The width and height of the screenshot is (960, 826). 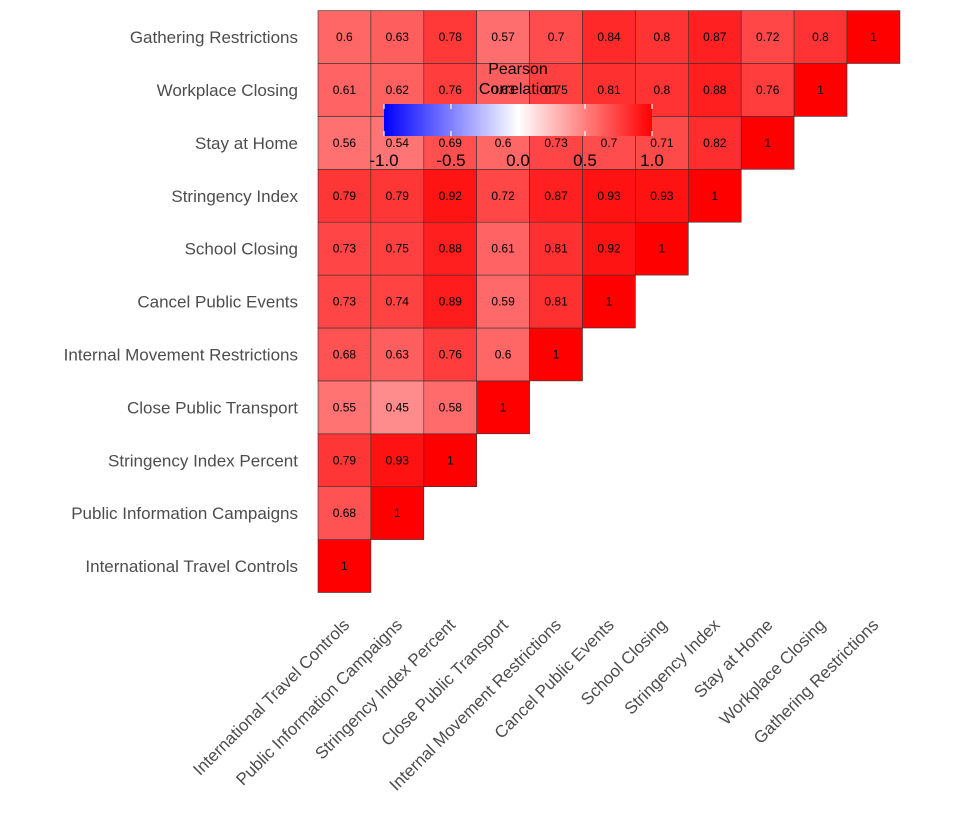 I want to click on x-tick-label: Stringency Index, so click(x=672, y=666).